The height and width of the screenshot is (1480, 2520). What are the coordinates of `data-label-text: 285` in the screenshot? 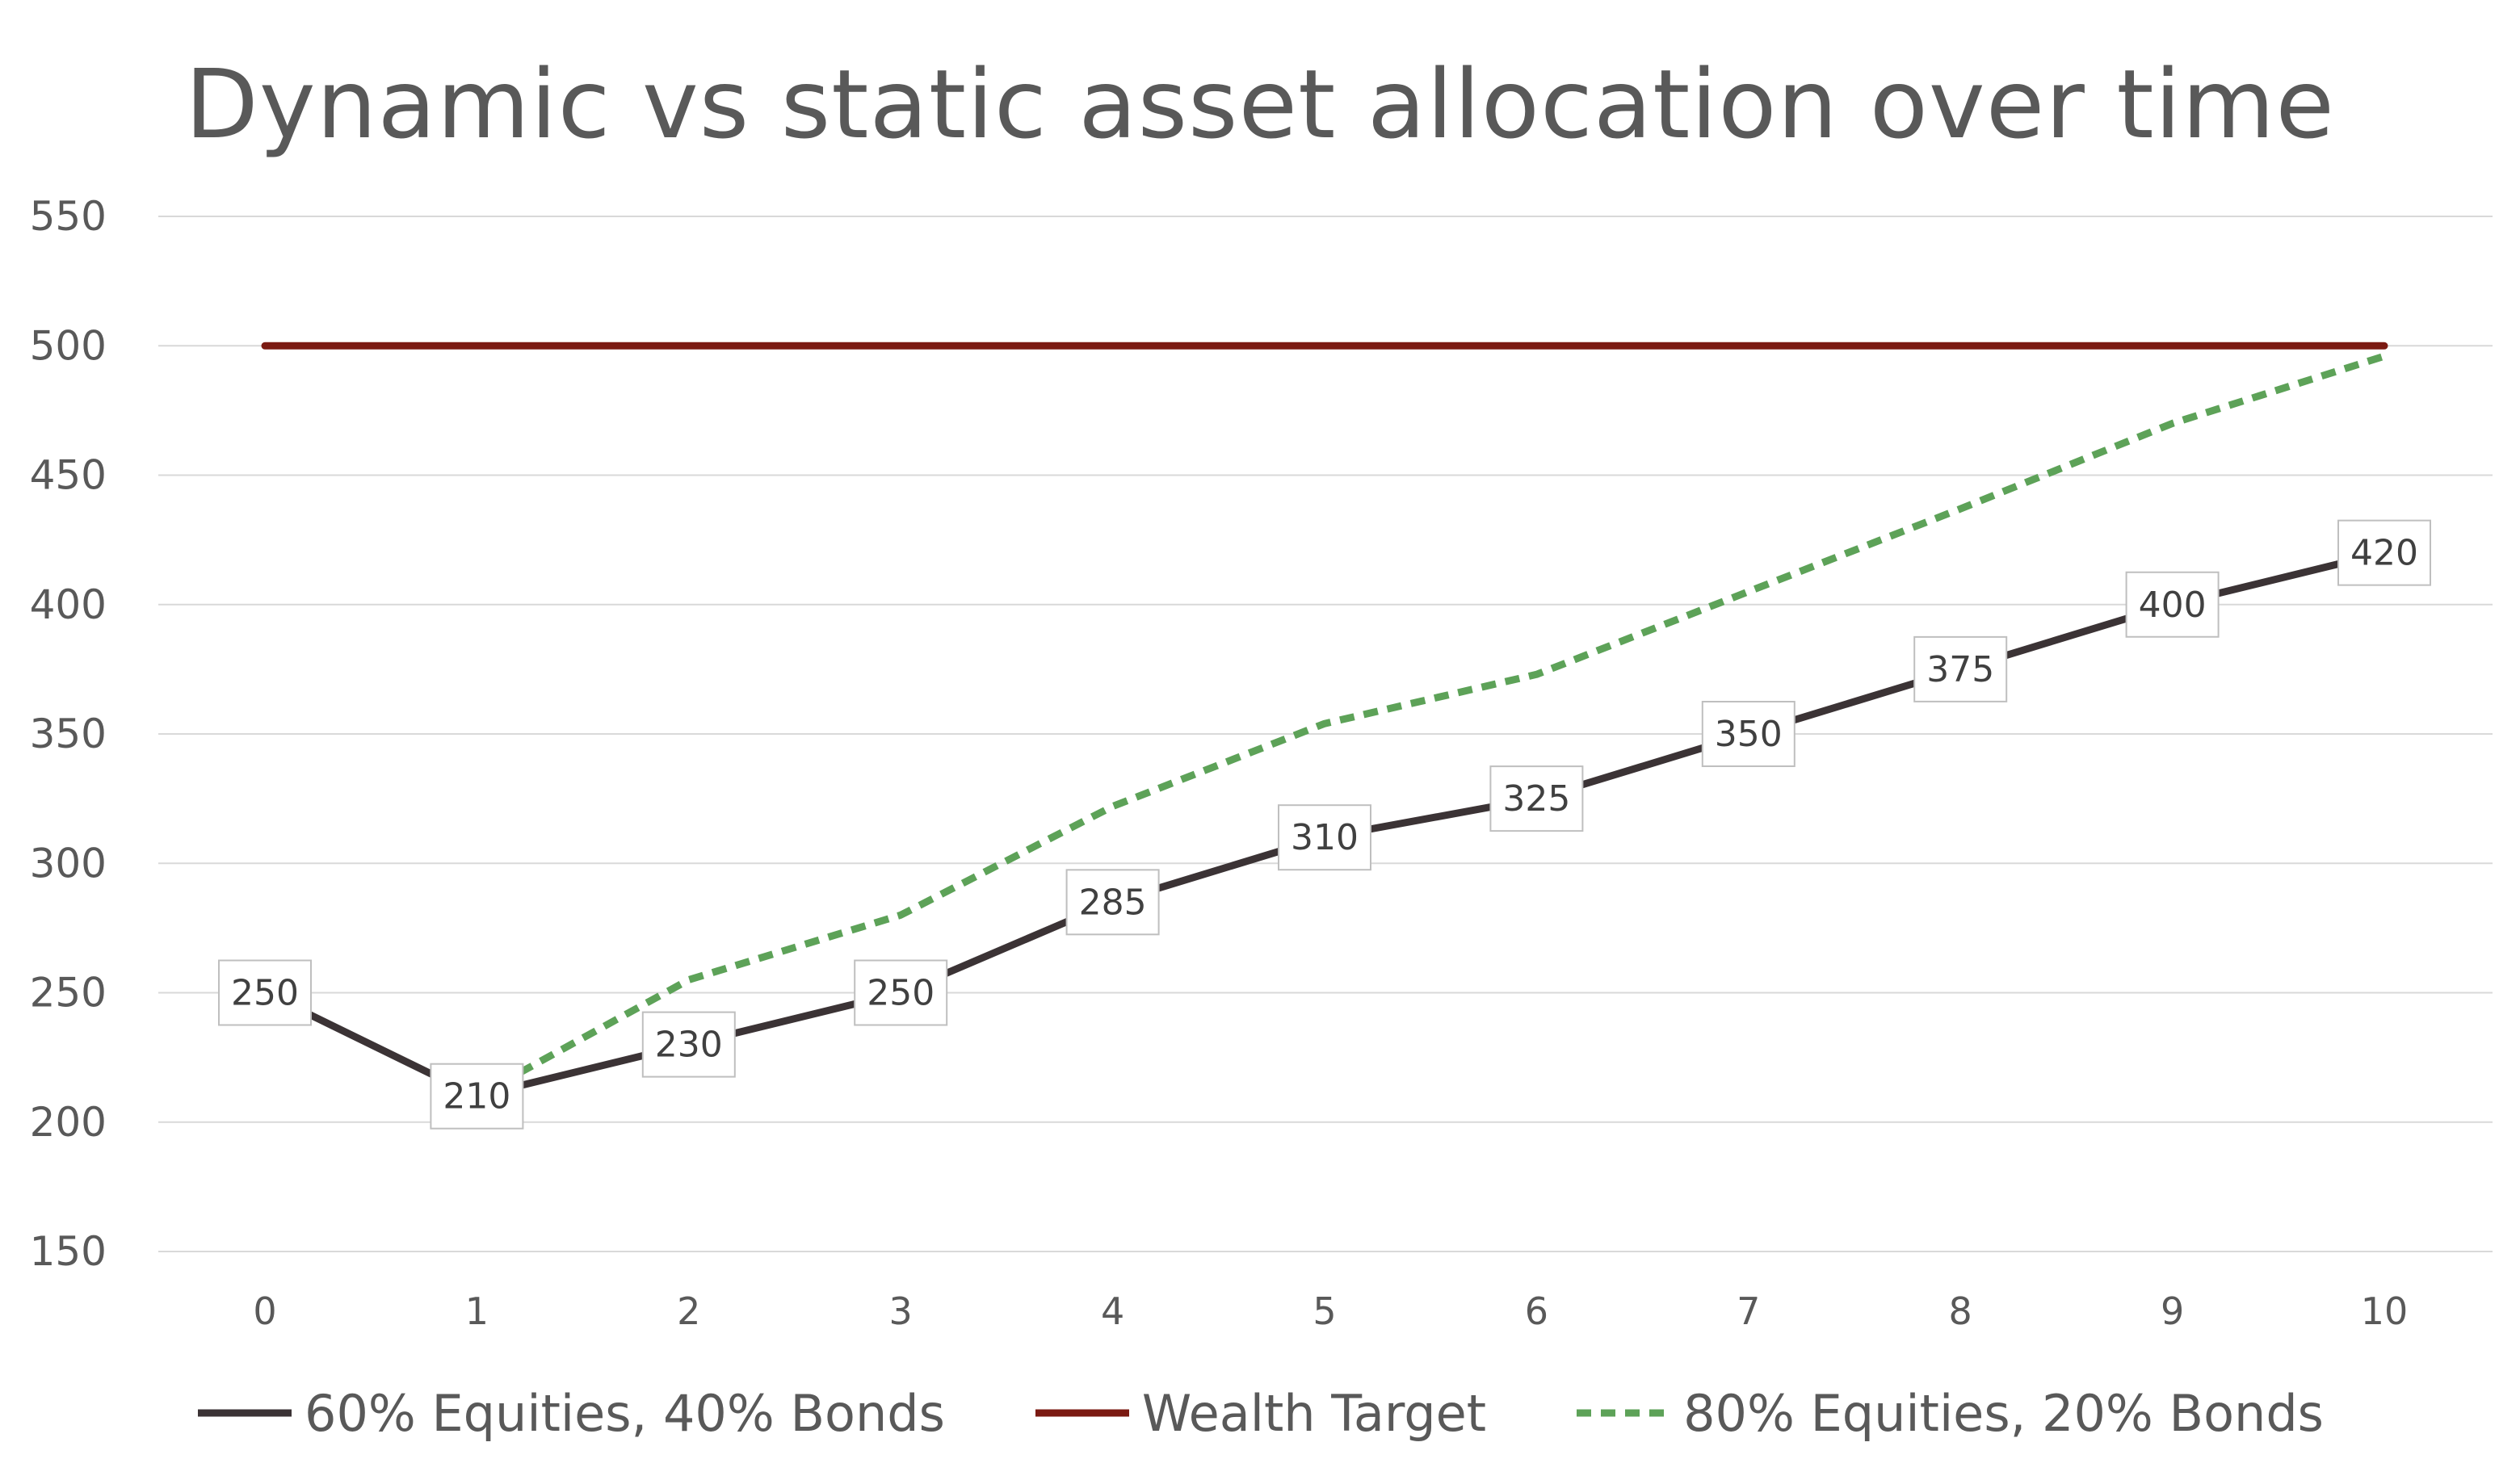 It's located at (1113, 902).